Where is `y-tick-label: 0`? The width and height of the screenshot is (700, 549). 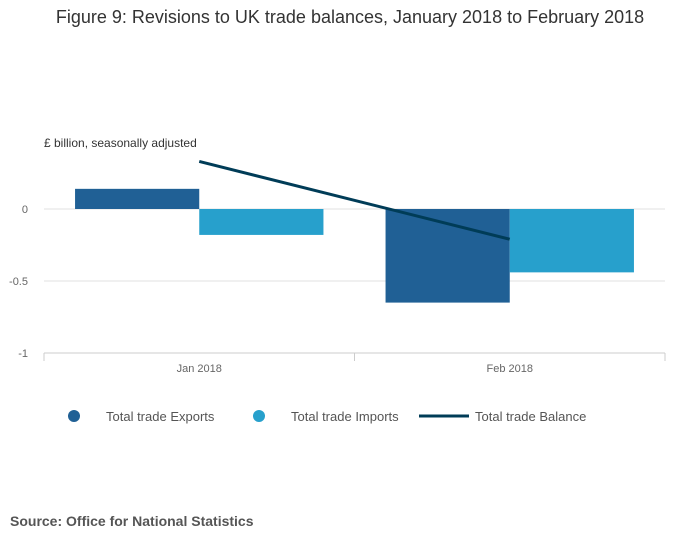
y-tick-label: 0 is located at coordinates (25, 210).